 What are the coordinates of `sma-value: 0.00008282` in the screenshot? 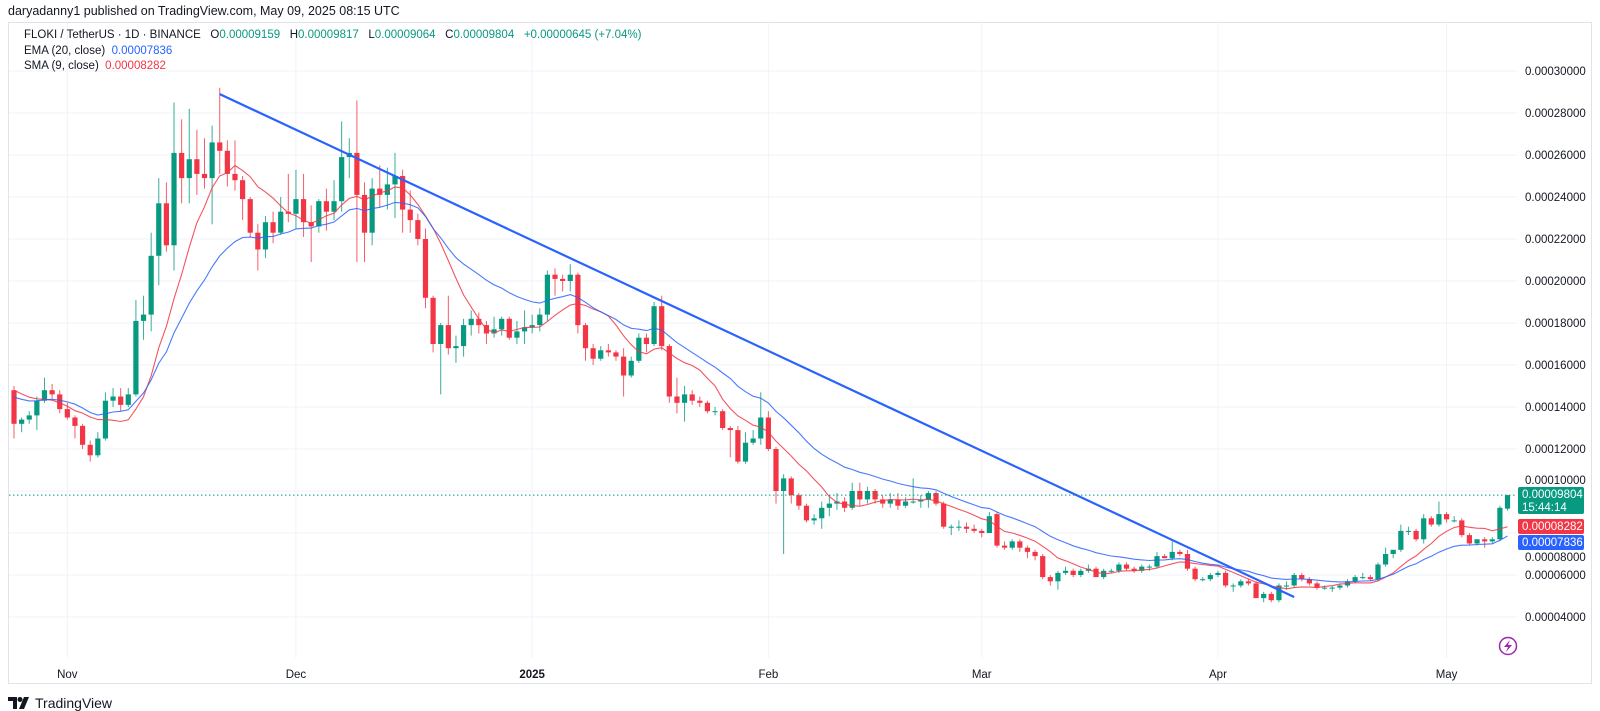 It's located at (135, 66).